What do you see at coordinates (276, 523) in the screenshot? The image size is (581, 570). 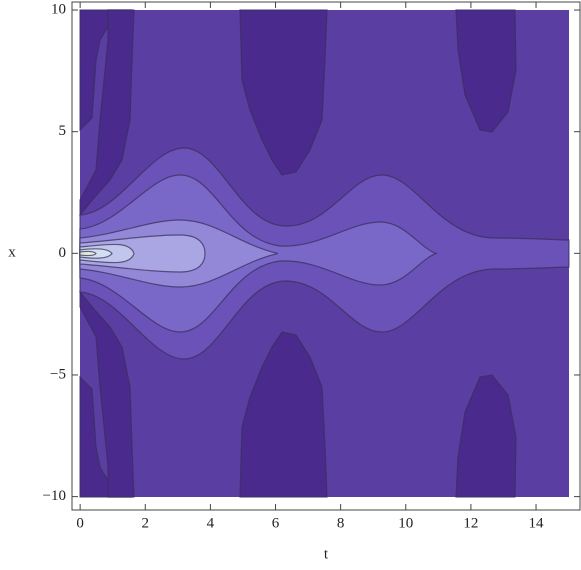 I see `x-tick-label: 6` at bounding box center [276, 523].